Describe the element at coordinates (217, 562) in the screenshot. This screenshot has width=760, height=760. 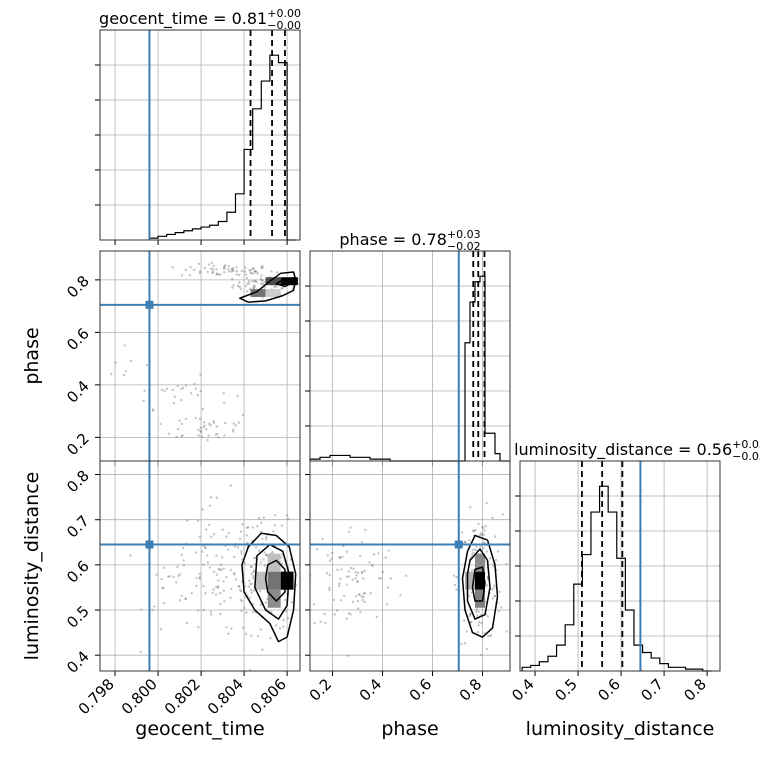
I see `plot-area-luminosity_distance_vs_geocent_time` at that location.